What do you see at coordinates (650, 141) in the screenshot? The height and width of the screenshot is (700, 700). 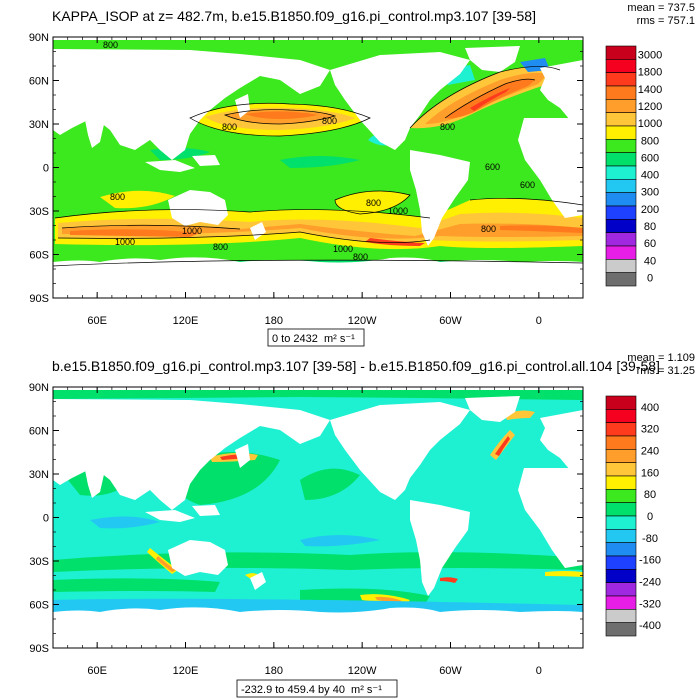 I see `colorbar-label: 800` at bounding box center [650, 141].